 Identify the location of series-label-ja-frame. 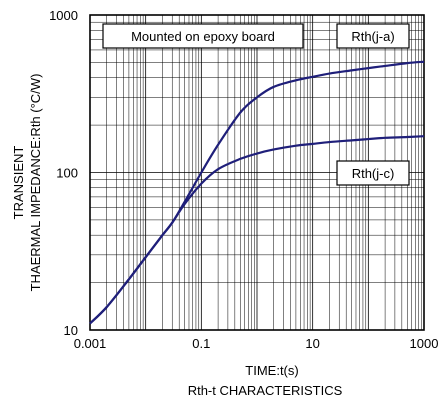
(373, 36).